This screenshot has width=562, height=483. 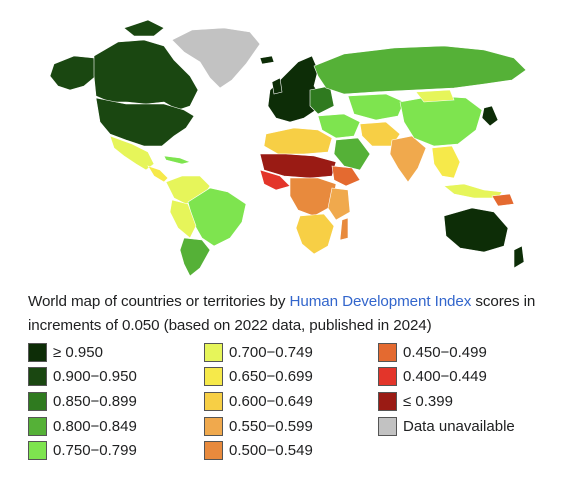 I want to click on legend-label: 0.900−0.950, so click(x=95, y=377).